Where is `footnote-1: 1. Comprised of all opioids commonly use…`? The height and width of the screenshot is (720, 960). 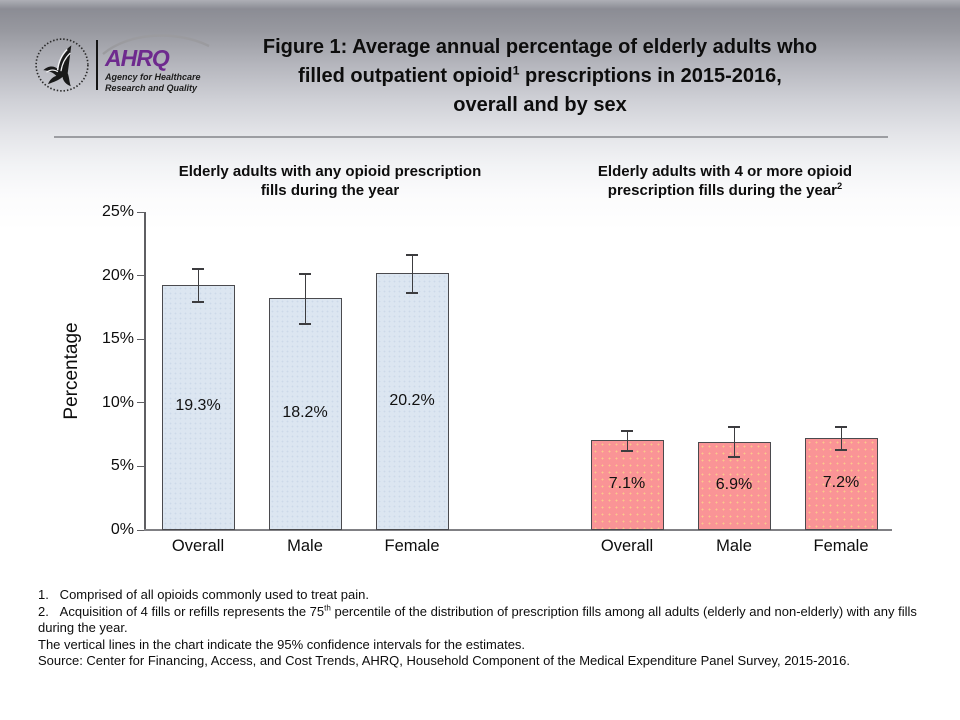 footnote-1: 1. Comprised of all opioids commonly use… is located at coordinates (203, 594).